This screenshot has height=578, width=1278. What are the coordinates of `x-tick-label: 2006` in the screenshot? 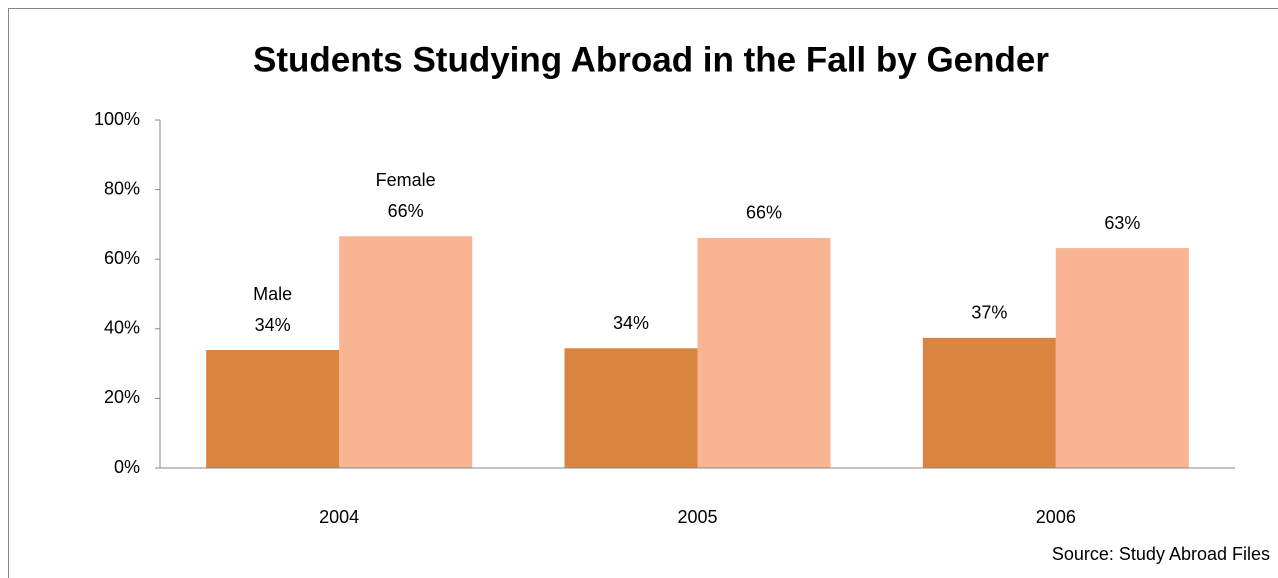 It's located at (1056, 517).